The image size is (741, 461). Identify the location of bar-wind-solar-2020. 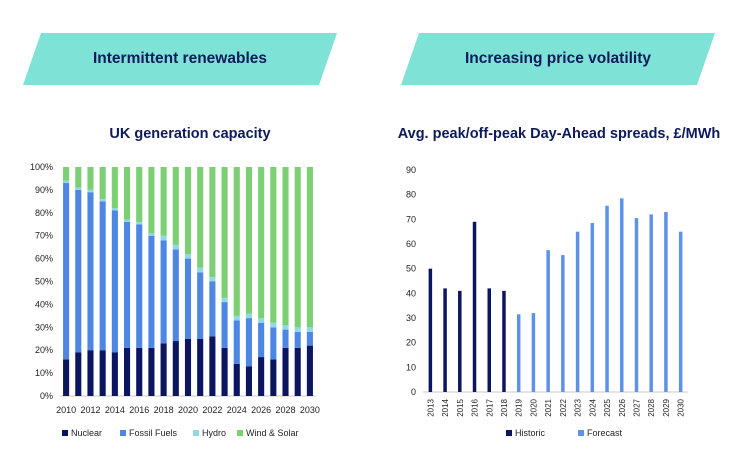
(188, 211).